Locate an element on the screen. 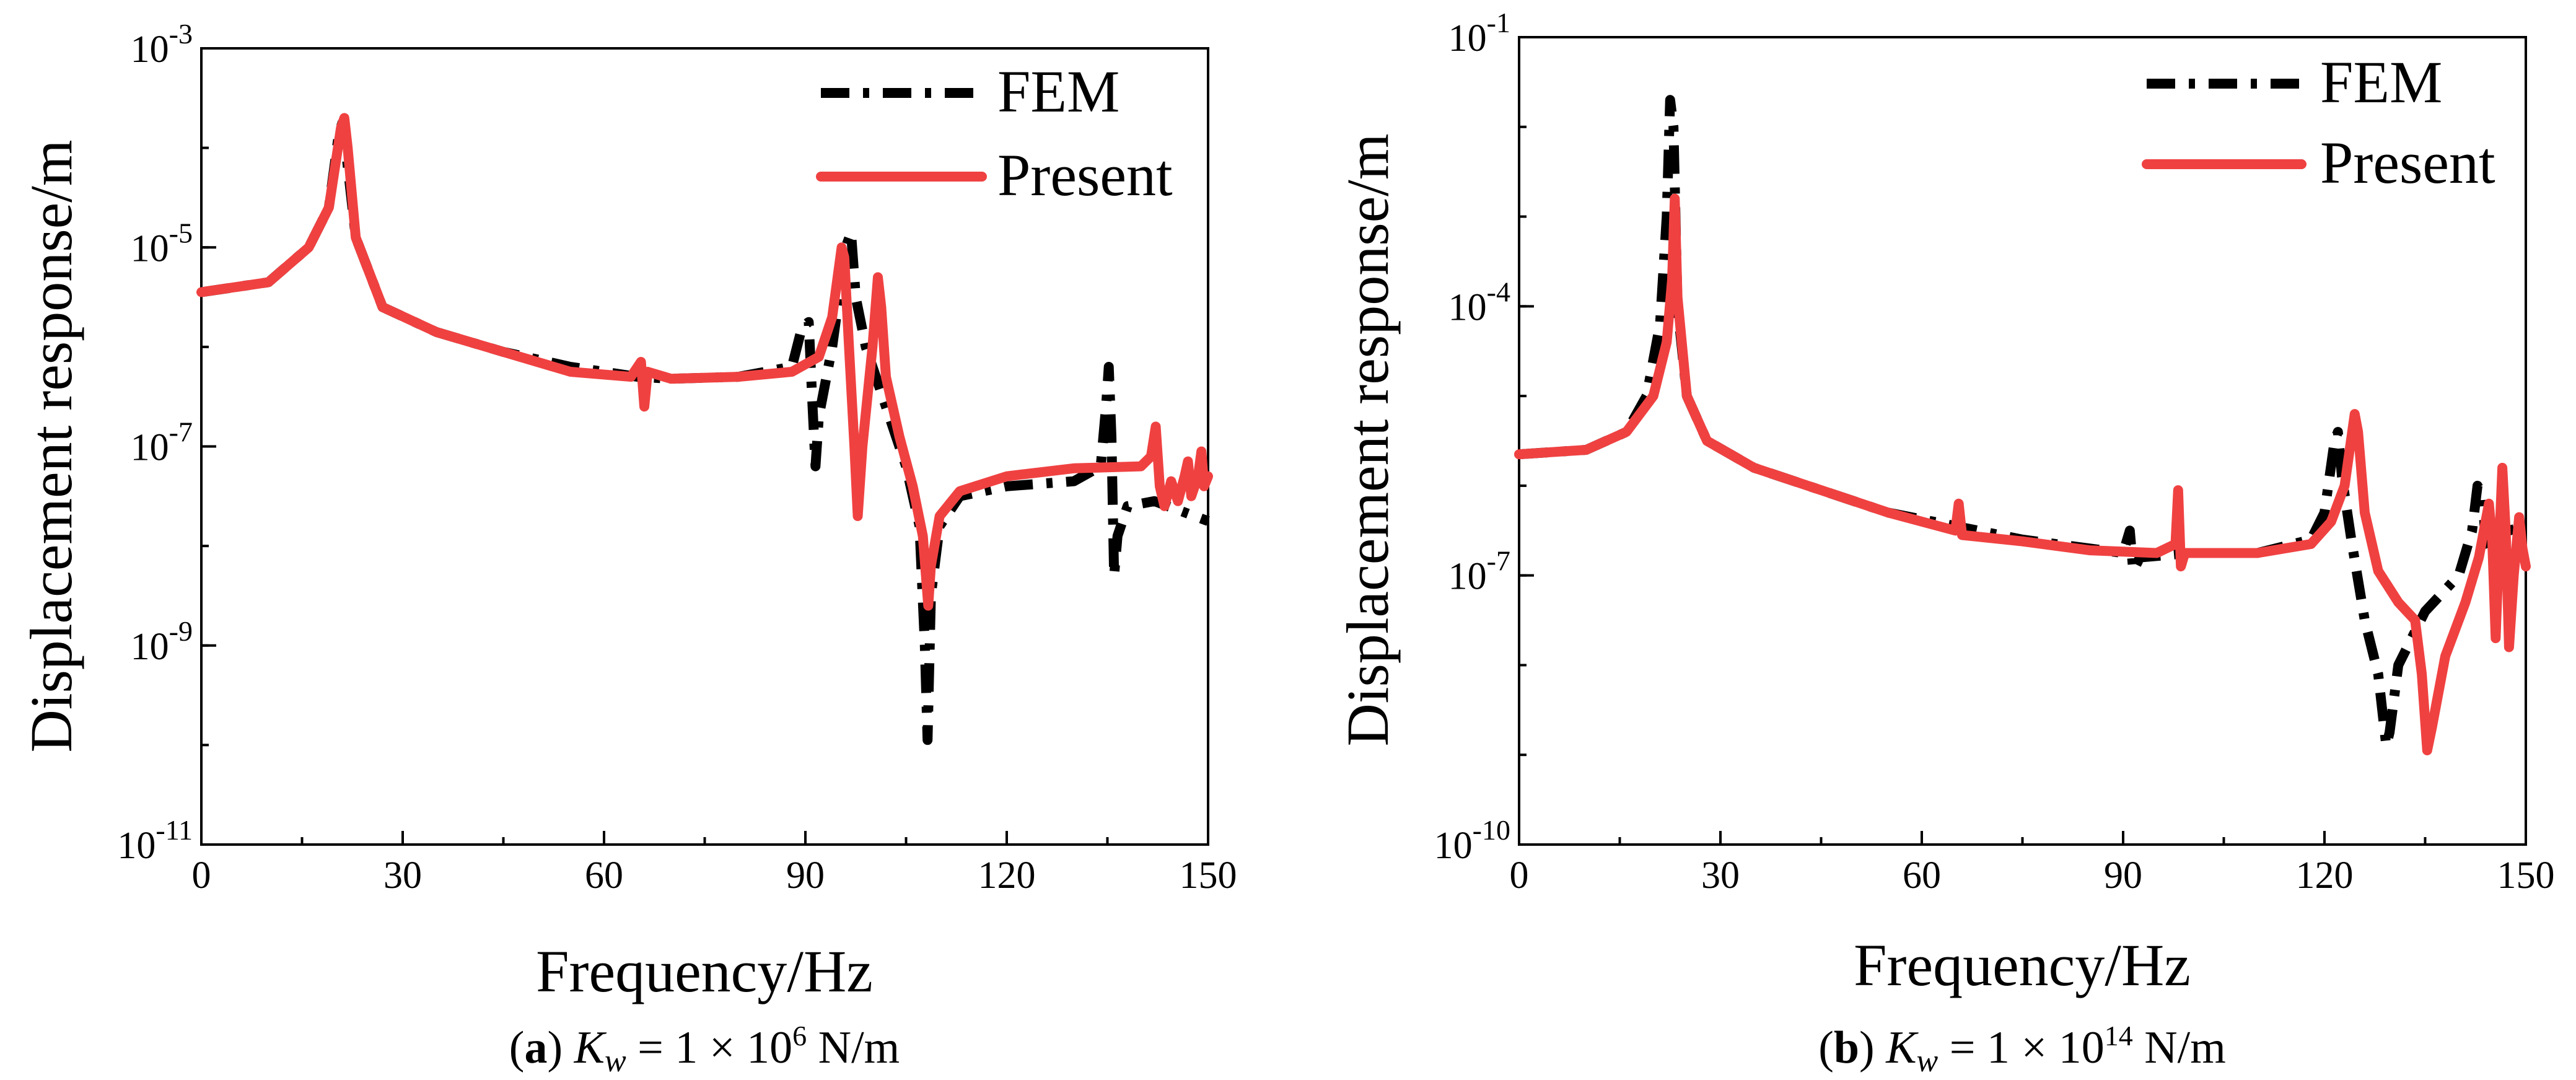 This screenshot has width=2576, height=1080. y-tick-label: 10⁻³ is located at coordinates (162, 45).